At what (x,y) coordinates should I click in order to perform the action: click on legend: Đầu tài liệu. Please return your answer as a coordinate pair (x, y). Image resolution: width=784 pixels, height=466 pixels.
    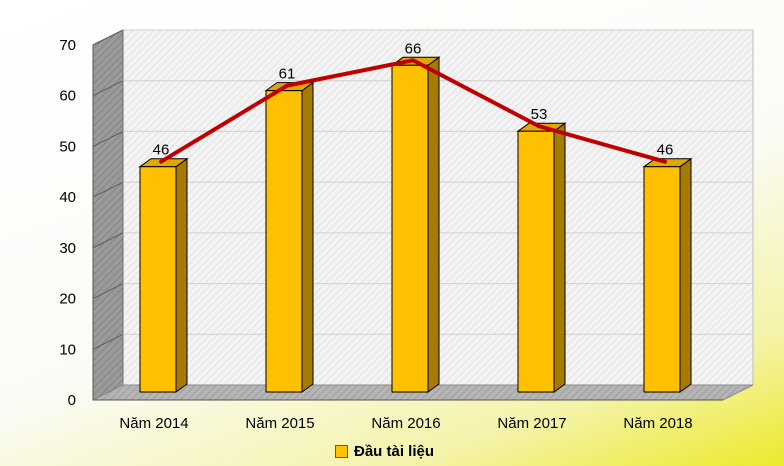
    Looking at the image, I should click on (384, 451).